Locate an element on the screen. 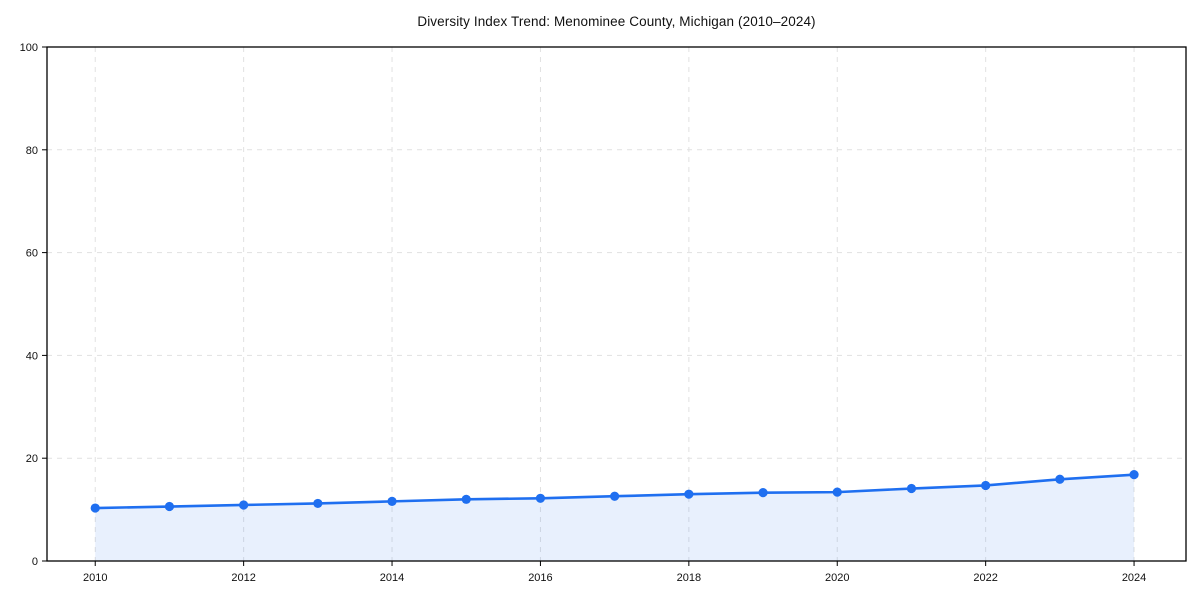 Image resolution: width=1200 pixels, height=600 pixels. data-point-2016 is located at coordinates (540, 498).